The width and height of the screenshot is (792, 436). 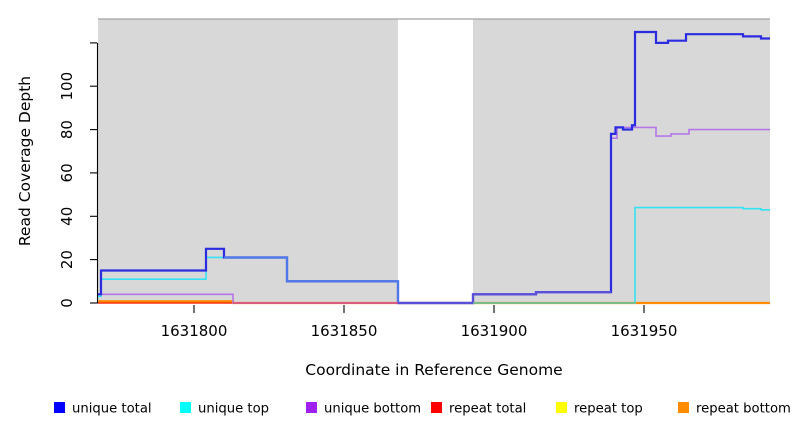 I want to click on legend-item-unique-bottom: unique bottom, so click(x=363, y=409).